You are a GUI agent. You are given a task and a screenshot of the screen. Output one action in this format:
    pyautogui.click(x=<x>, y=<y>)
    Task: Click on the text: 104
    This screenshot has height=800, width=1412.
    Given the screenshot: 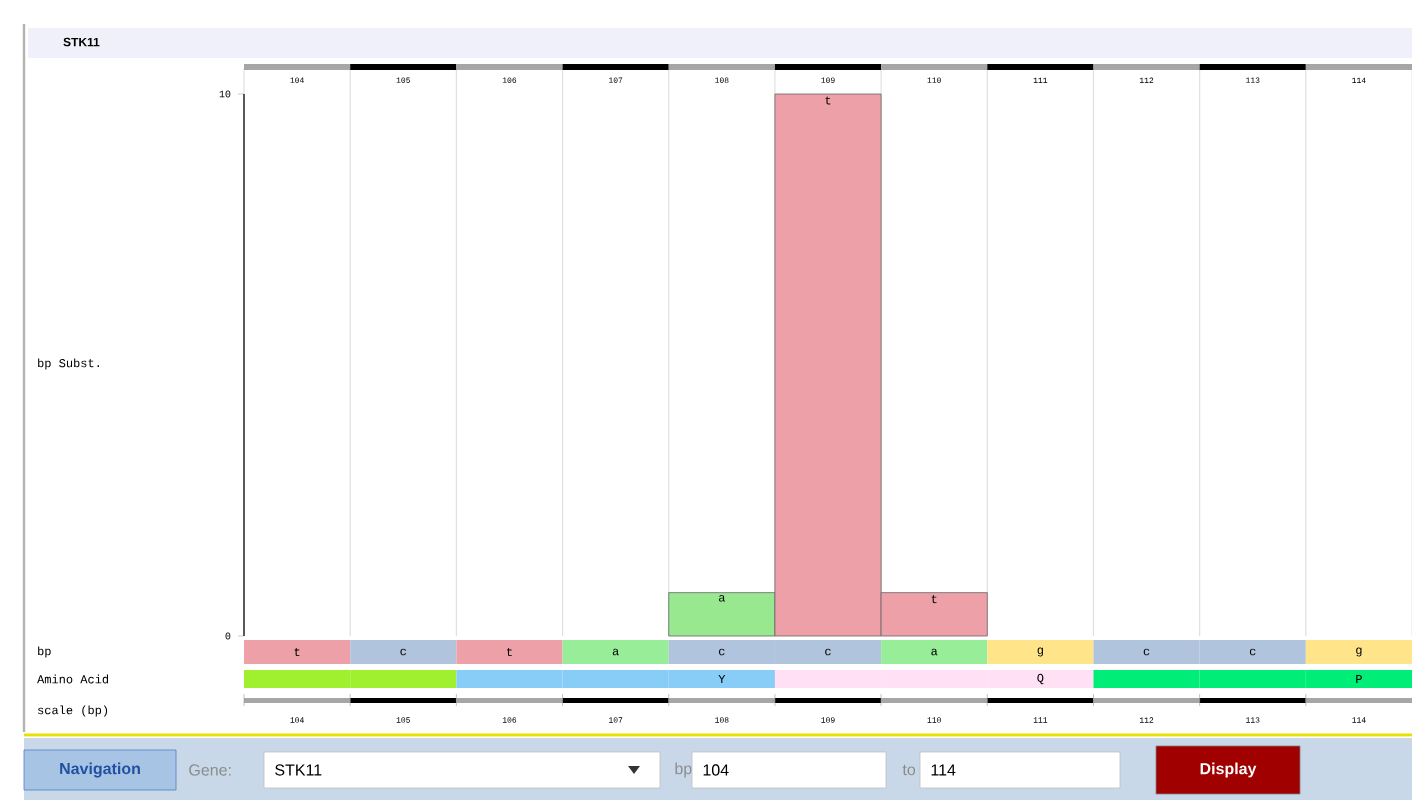 What is the action you would take?
    pyautogui.click(x=716, y=770)
    